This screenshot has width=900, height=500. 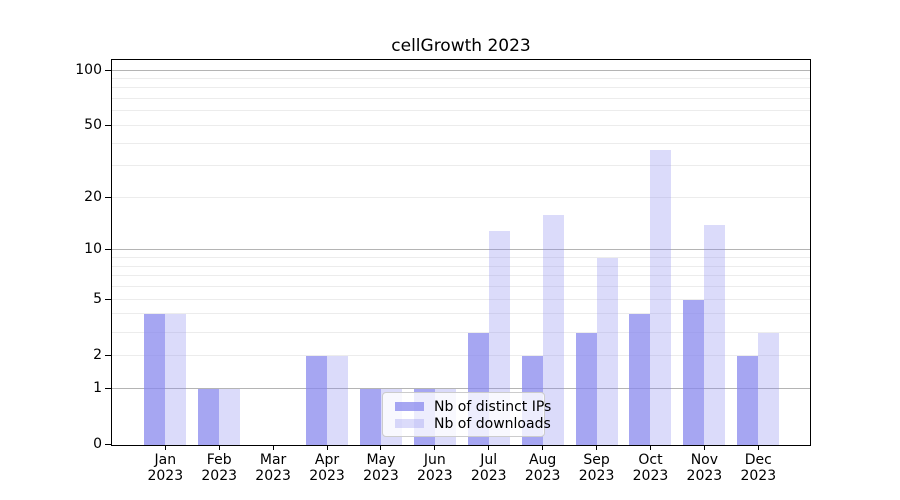 I want to click on bar-ips-oct, so click(x=640, y=379).